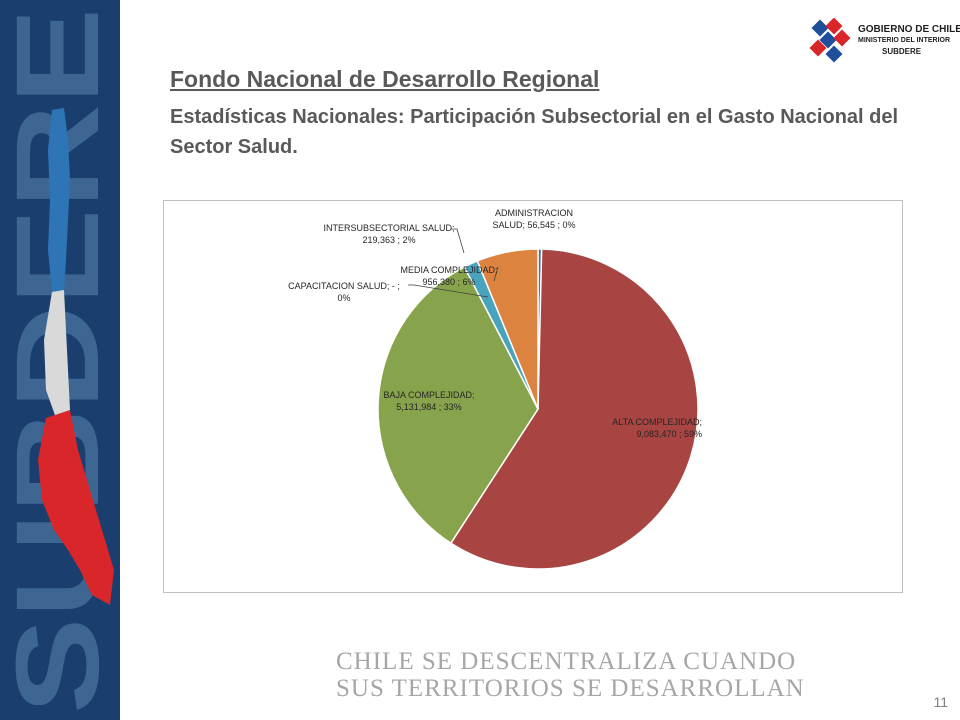  I want to click on logo-emblem-icon, so click(830, 40).